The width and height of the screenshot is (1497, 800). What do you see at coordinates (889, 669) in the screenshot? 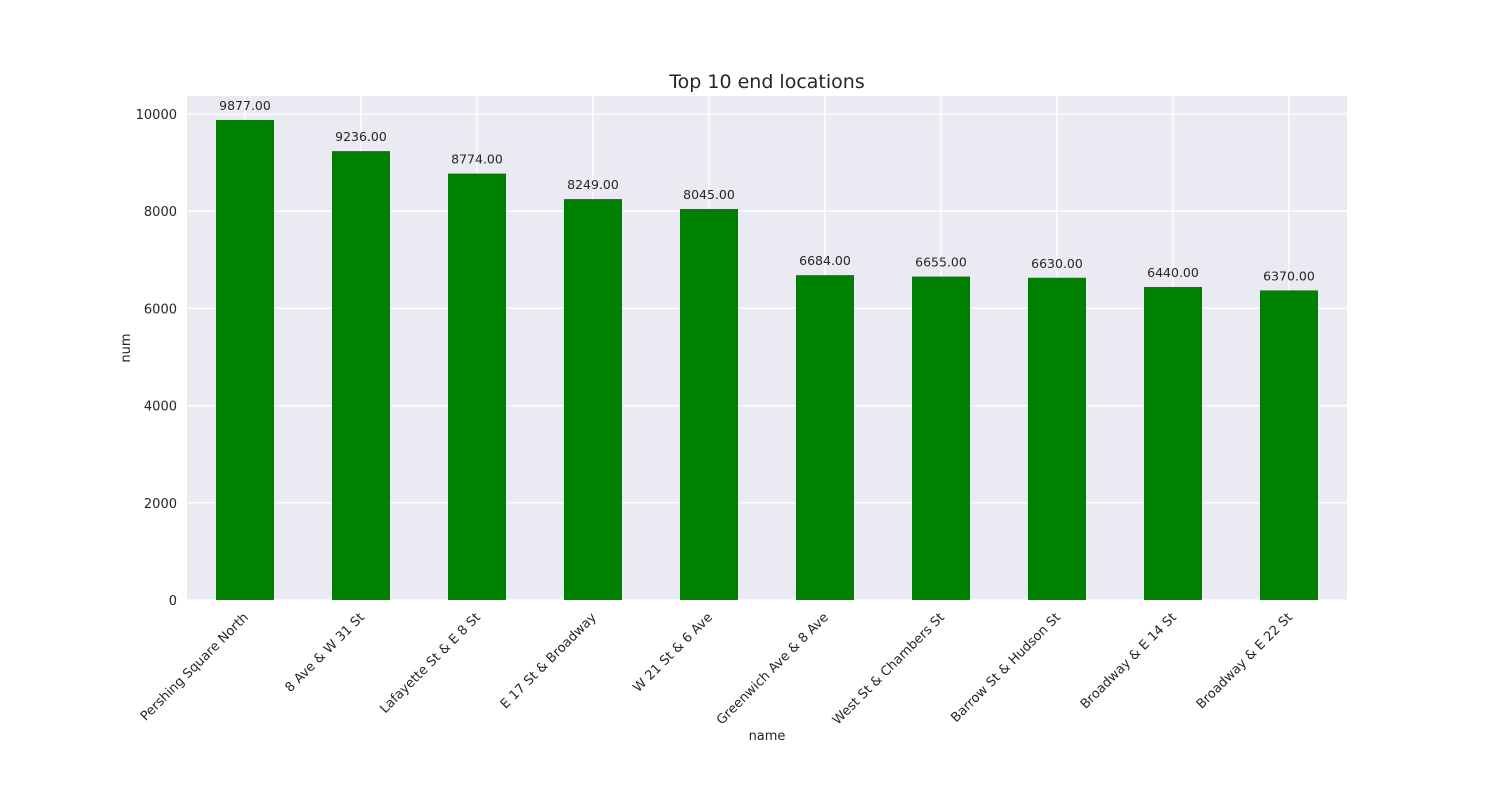
I see `x-tick-label: West St & Chambers St` at bounding box center [889, 669].